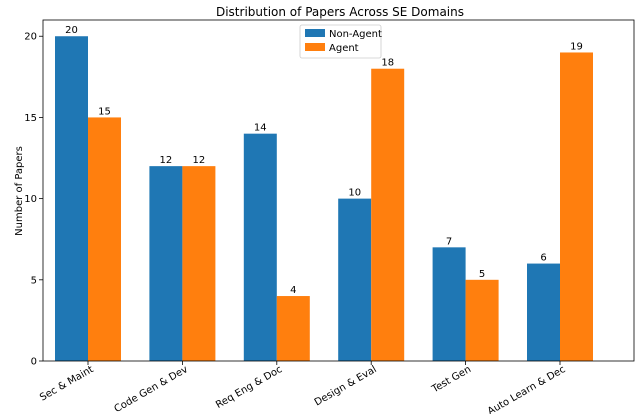 Image resolution: width=638 pixels, height=414 pixels. What do you see at coordinates (260, 128) in the screenshot?
I see `data-label-non-agent-req-eng-doc: 14` at bounding box center [260, 128].